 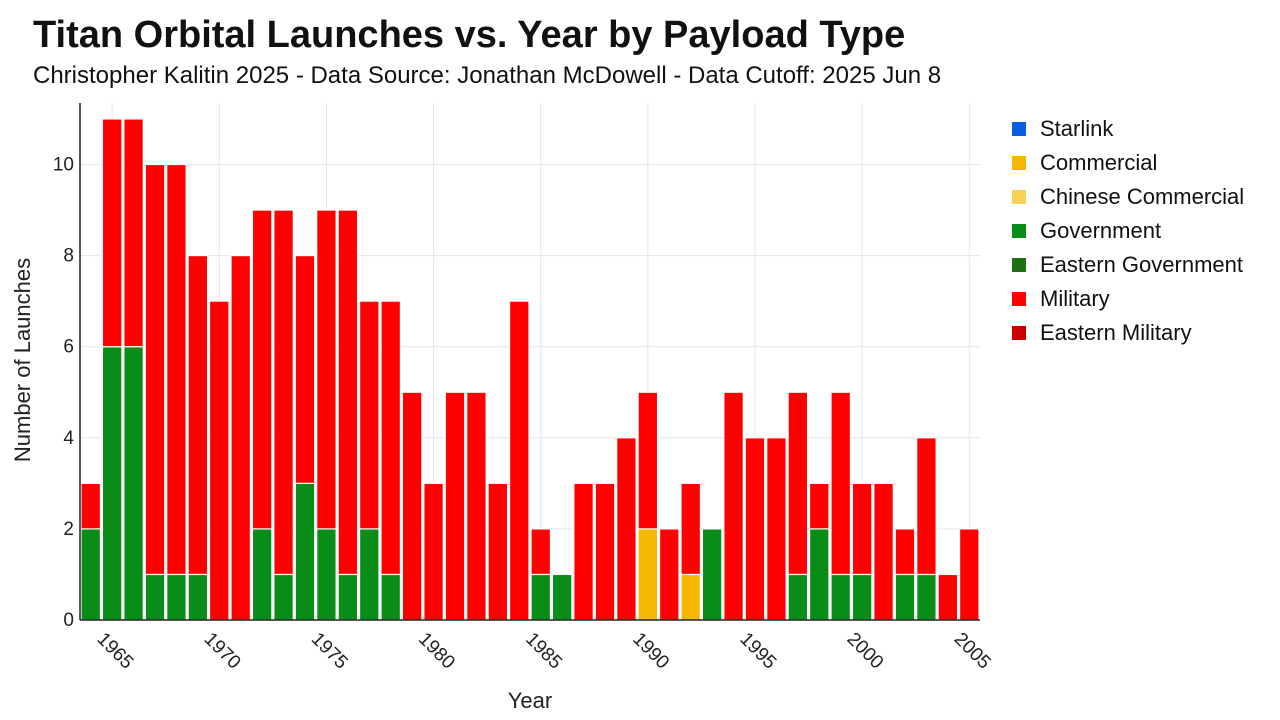 I want to click on y-tick-label: 2, so click(x=68, y=529).